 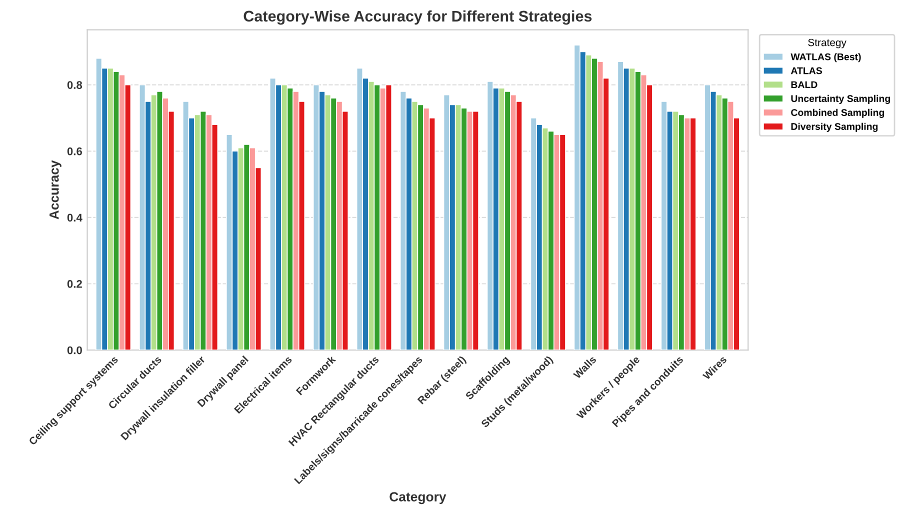 What do you see at coordinates (56, 190) in the screenshot?
I see `y-axis-title: Accuracy` at bounding box center [56, 190].